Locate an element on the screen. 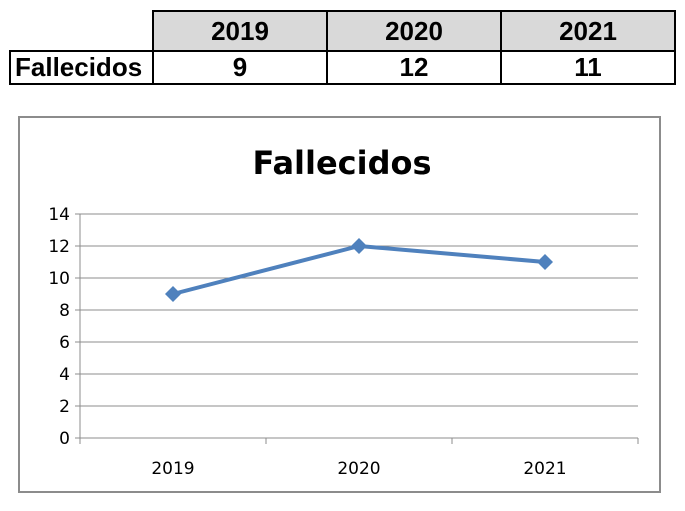  year-header-2019: 2019 is located at coordinates (240, 31).